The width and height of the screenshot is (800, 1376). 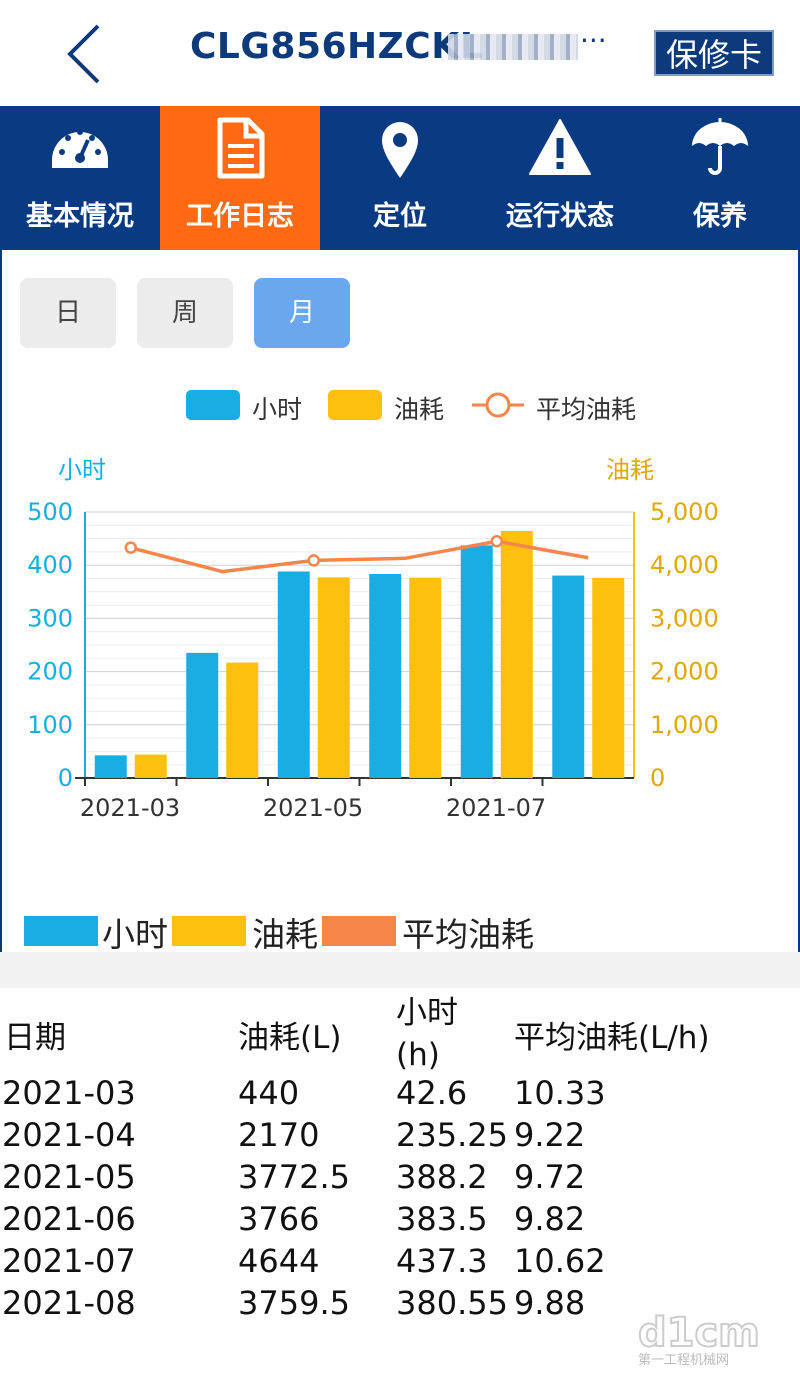 What do you see at coordinates (452, 1135) in the screenshot?
I see `table-cell: 235.25` at bounding box center [452, 1135].